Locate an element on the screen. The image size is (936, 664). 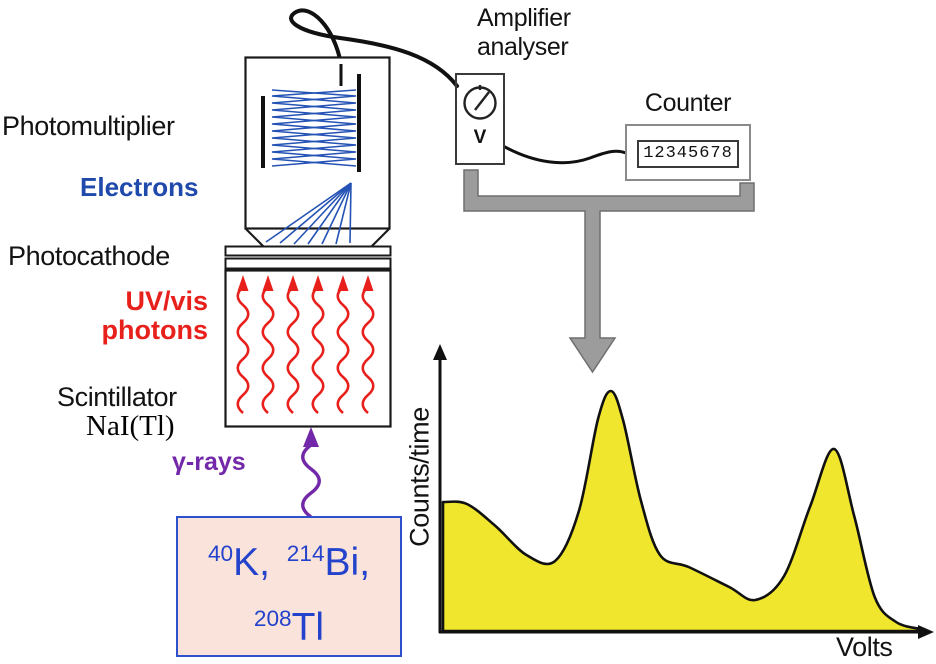
gamma-rays-label: γ-rays is located at coordinates (209, 462).